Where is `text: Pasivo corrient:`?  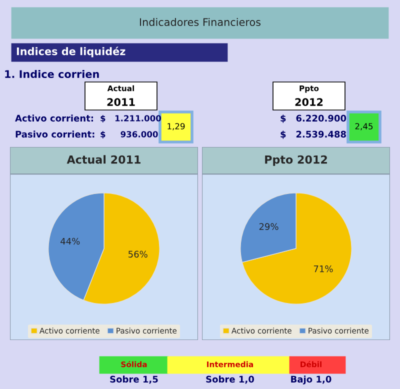
text: Pasivo corrient: is located at coordinates (55, 134).